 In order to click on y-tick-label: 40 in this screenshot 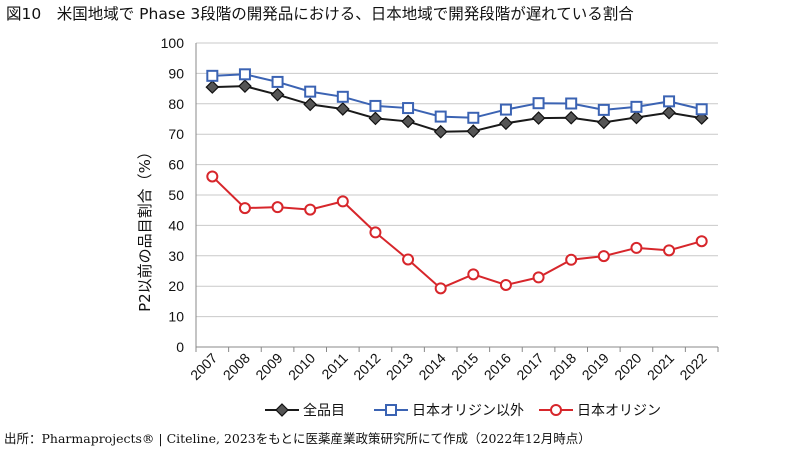, I will do `click(176, 225)`.